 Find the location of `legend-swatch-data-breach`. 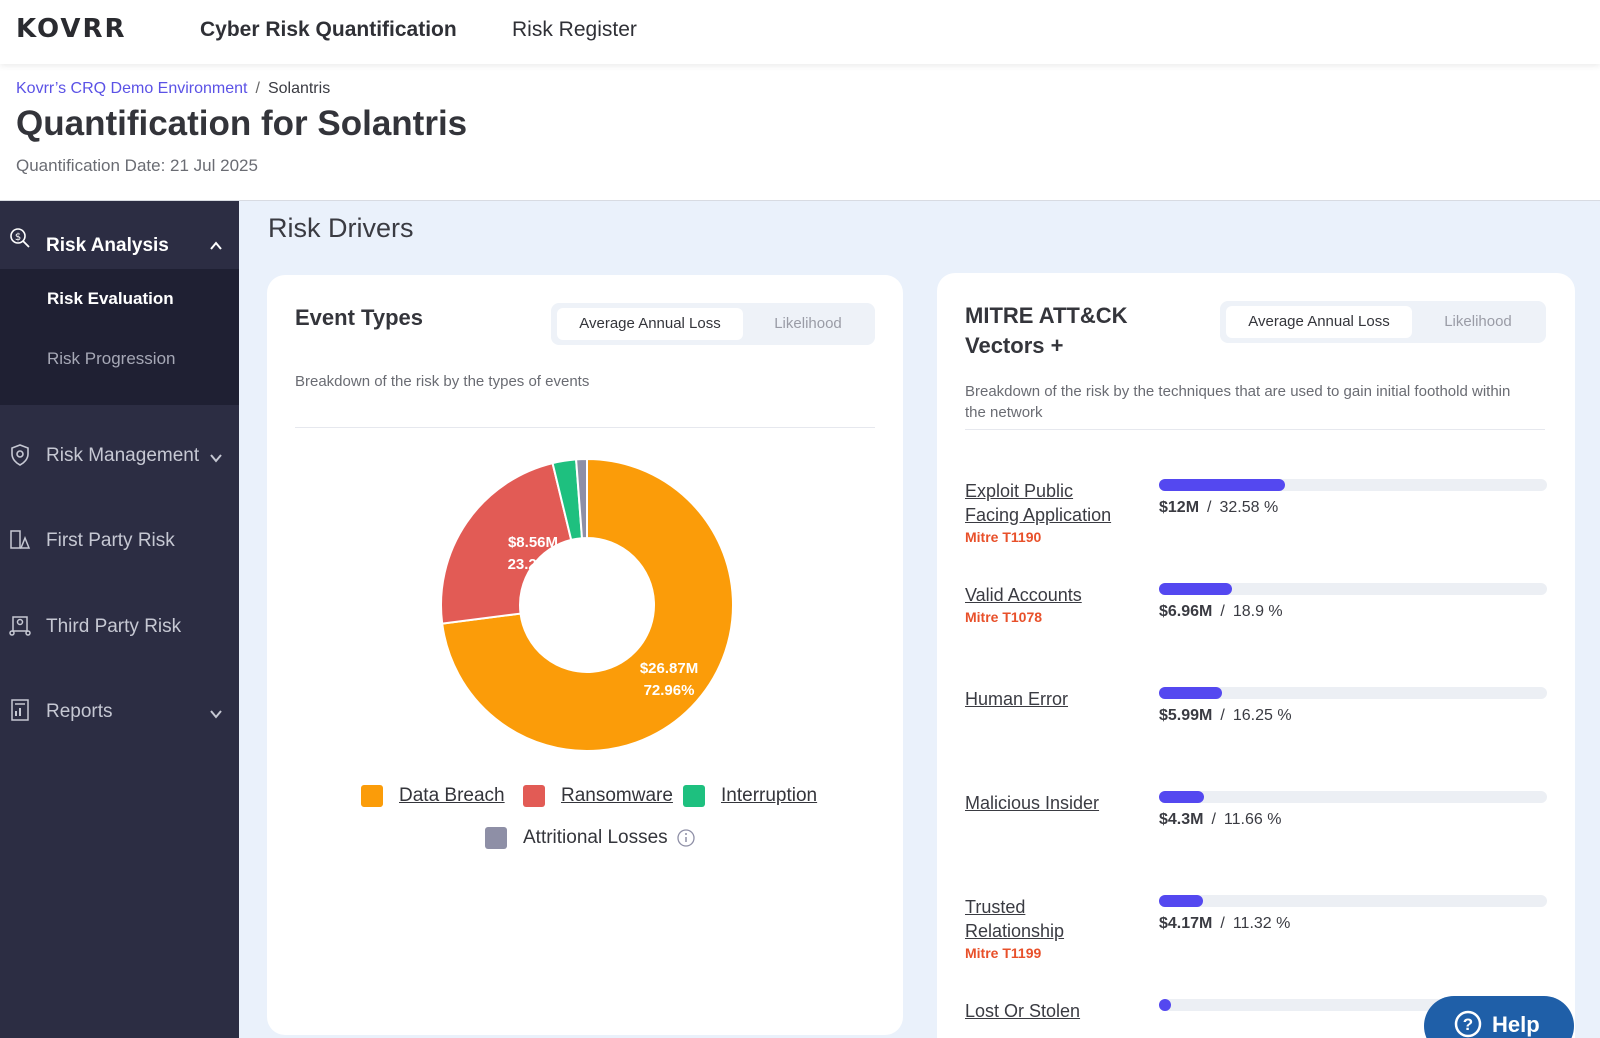

legend-swatch-data-breach is located at coordinates (372, 796).